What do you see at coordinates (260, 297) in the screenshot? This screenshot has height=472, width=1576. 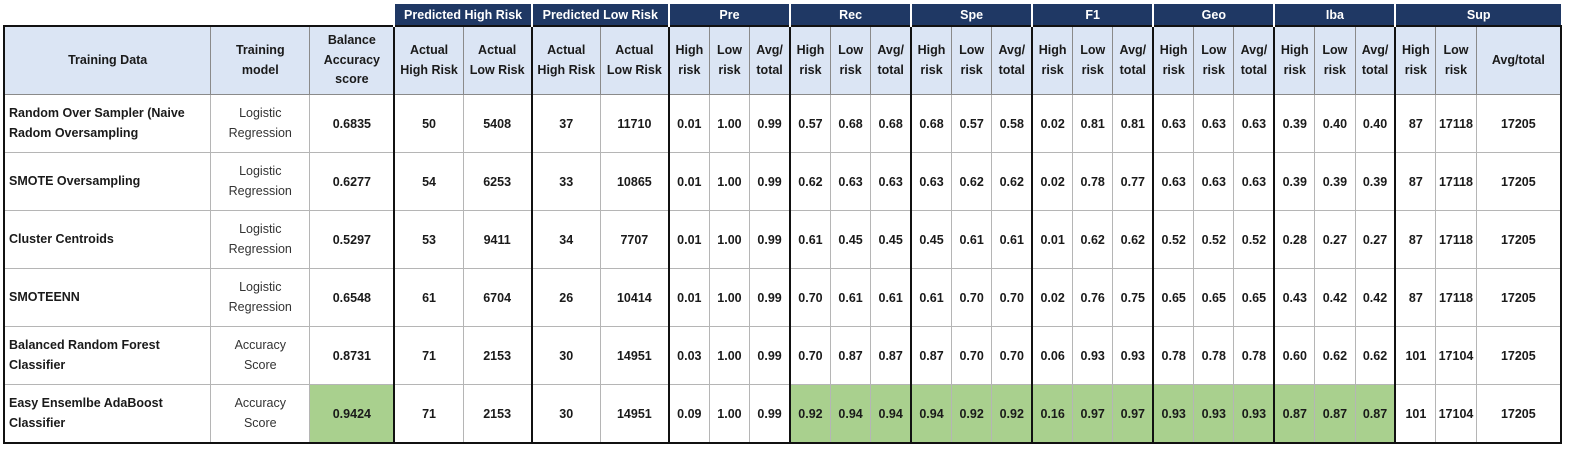 I see `row-training-model: Logistic Regression` at bounding box center [260, 297].